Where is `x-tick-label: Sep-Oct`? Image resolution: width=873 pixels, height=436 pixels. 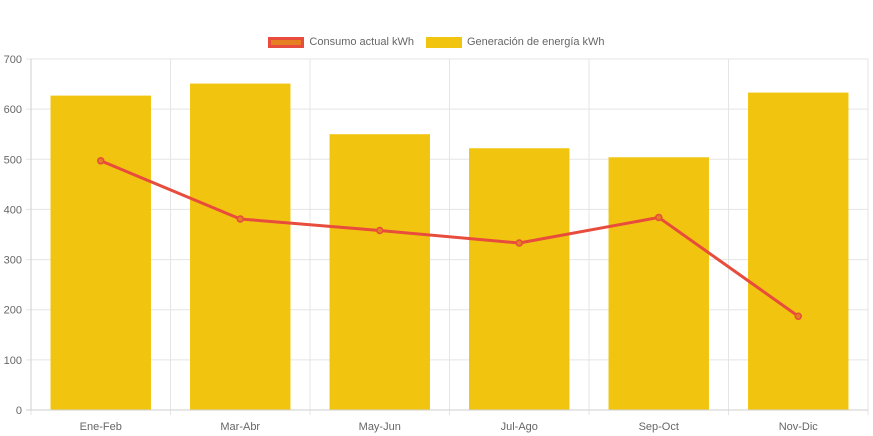 x-tick-label: Sep-Oct is located at coordinates (659, 427).